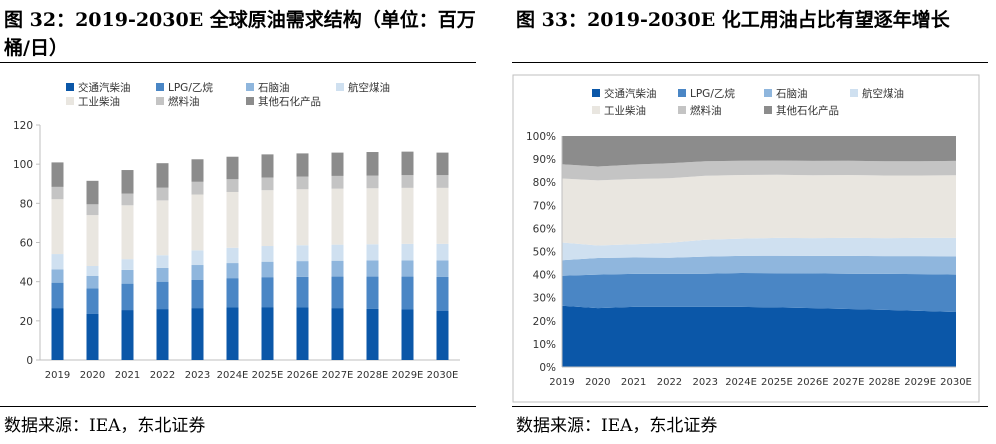  What do you see at coordinates (768, 20) in the screenshot?
I see `right-figure-title-text: 2019-2030E 化工用油占比有望逐年增长` at bounding box center [768, 20].